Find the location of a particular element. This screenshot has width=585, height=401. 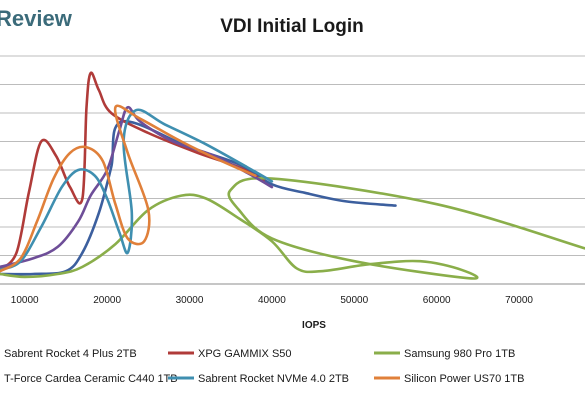

x-tick-label: 10000 is located at coordinates (25, 300).